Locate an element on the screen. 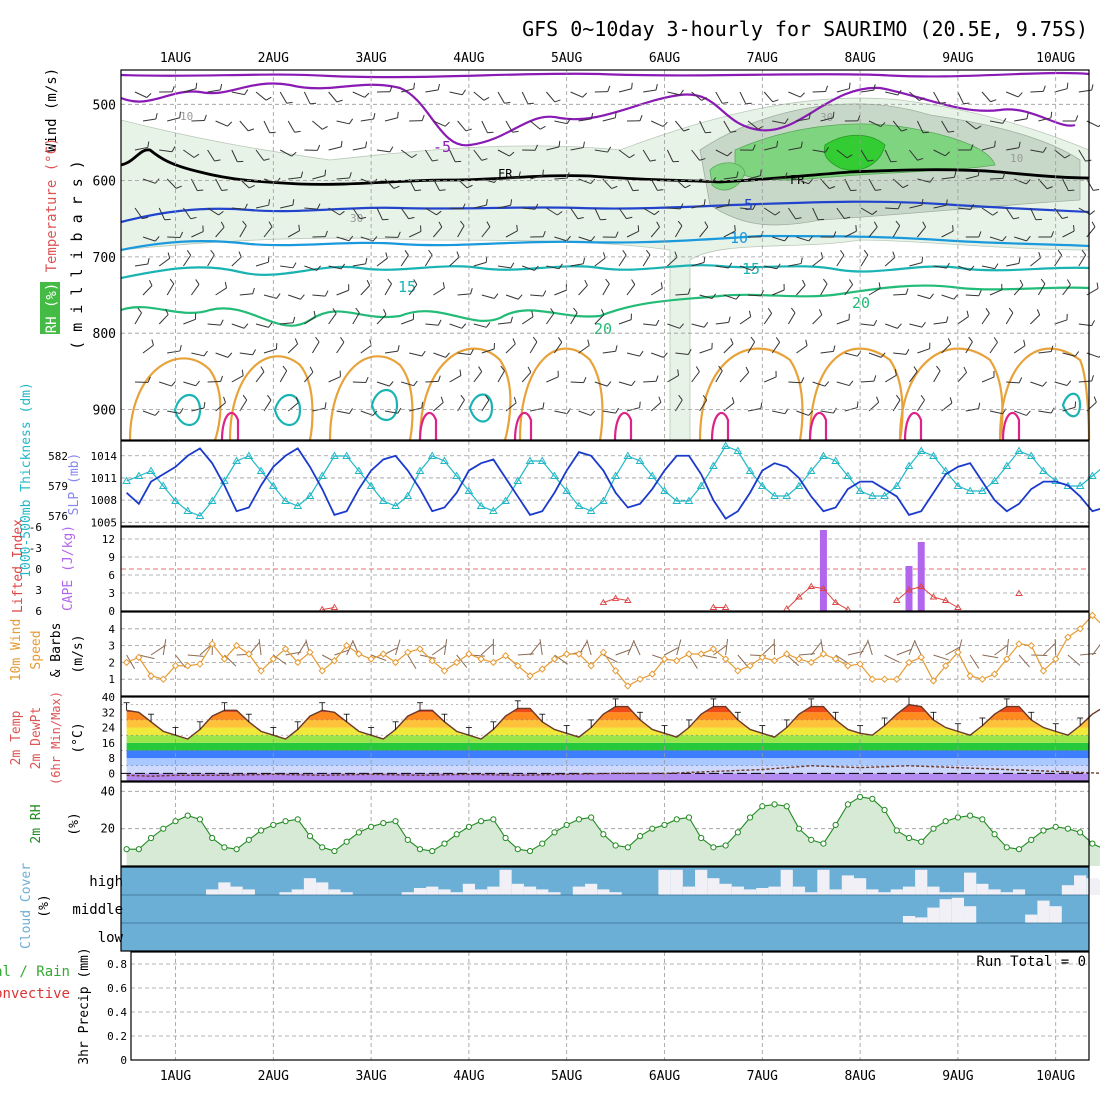  li-label: Lifted Index is located at coordinates (18, 566).